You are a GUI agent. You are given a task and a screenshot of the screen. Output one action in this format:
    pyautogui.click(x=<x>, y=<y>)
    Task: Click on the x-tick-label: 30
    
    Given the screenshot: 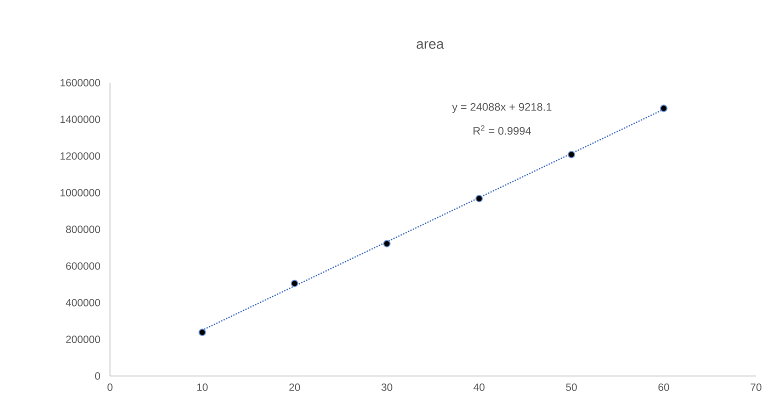 What is the action you would take?
    pyautogui.click(x=386, y=387)
    